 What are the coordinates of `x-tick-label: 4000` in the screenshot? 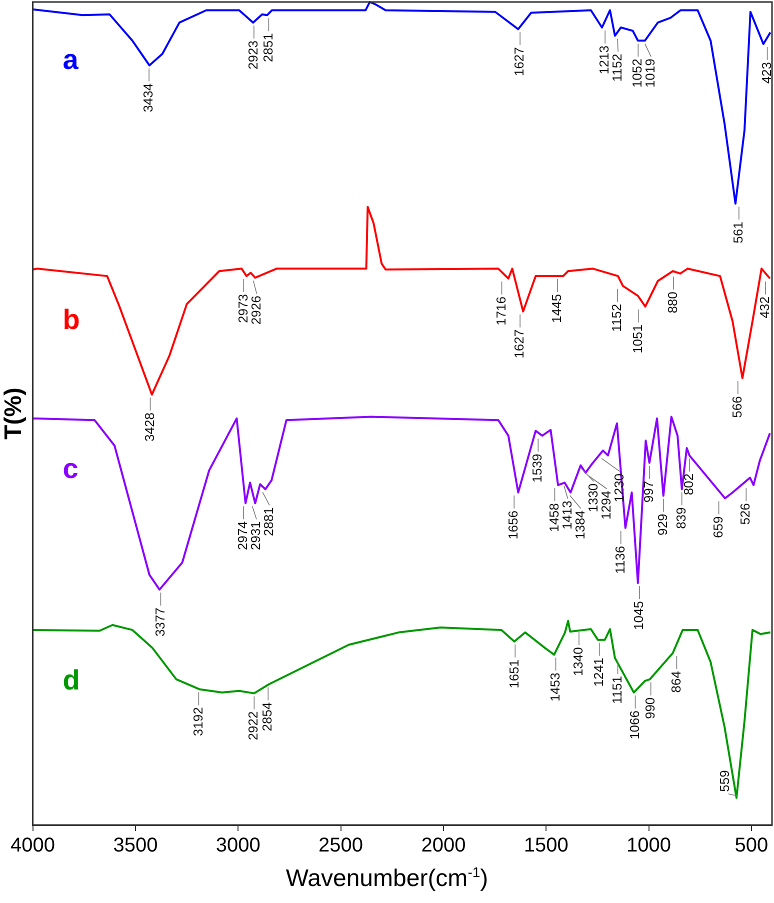 It's located at (33, 845).